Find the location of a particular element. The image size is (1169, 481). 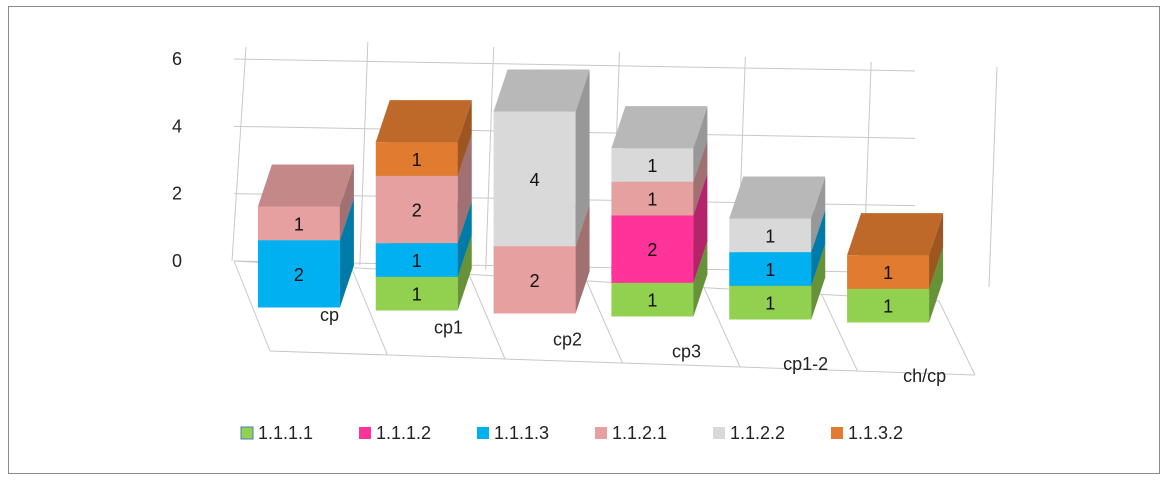

legend-item: 1.1.3.2 is located at coordinates (867, 433).